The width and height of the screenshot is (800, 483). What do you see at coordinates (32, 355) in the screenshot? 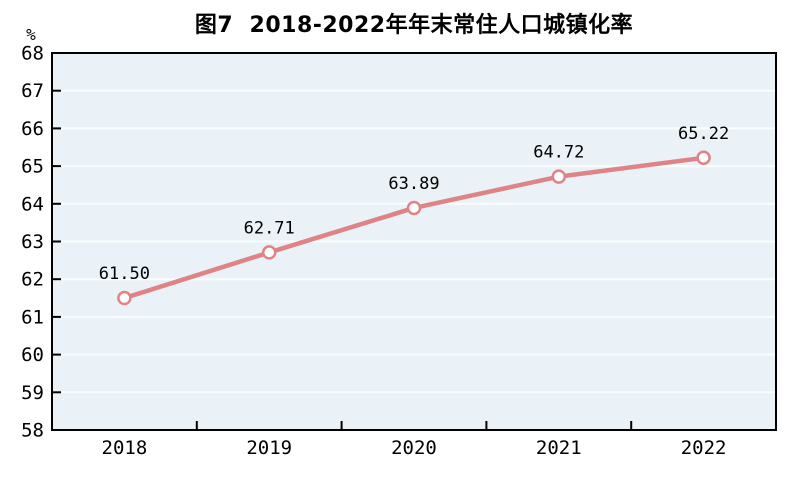
I see `y-axis-tick-label: 60` at bounding box center [32, 355].